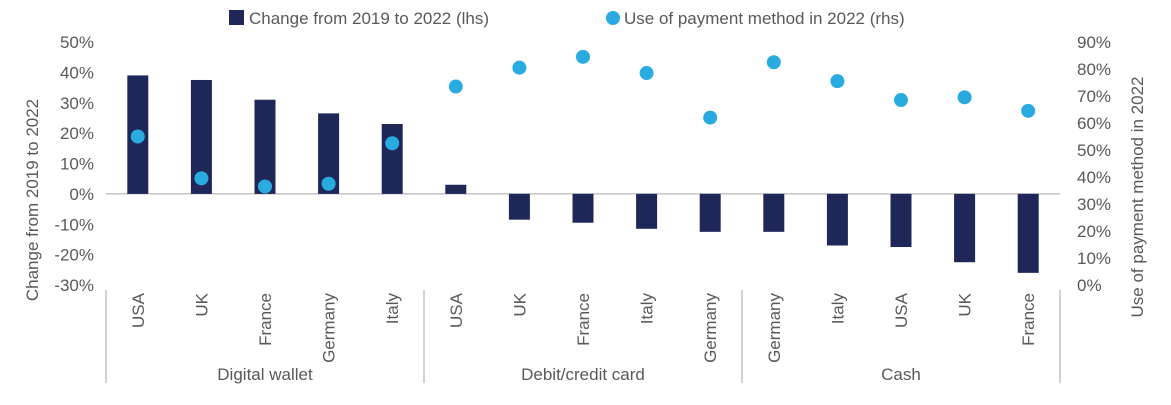 The image size is (1171, 405). Describe the element at coordinates (77, 164) in the screenshot. I see `left-tick-label: 10%` at that location.